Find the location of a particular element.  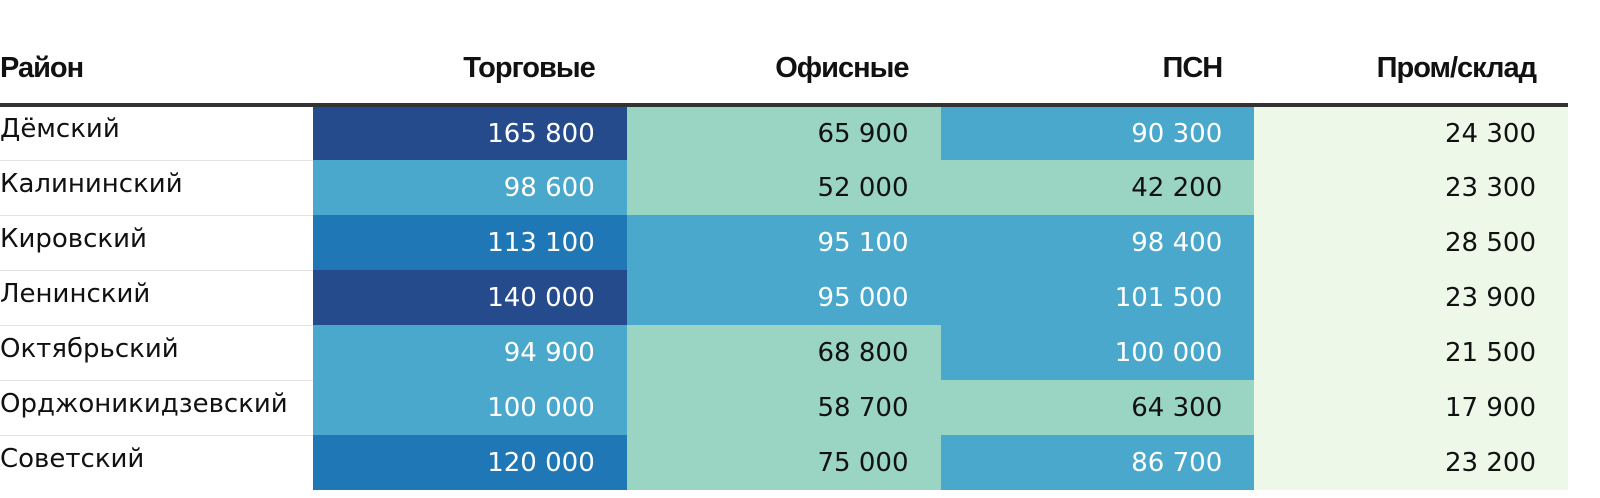

column-header-industrial: Пром/склад is located at coordinates (1411, 53).